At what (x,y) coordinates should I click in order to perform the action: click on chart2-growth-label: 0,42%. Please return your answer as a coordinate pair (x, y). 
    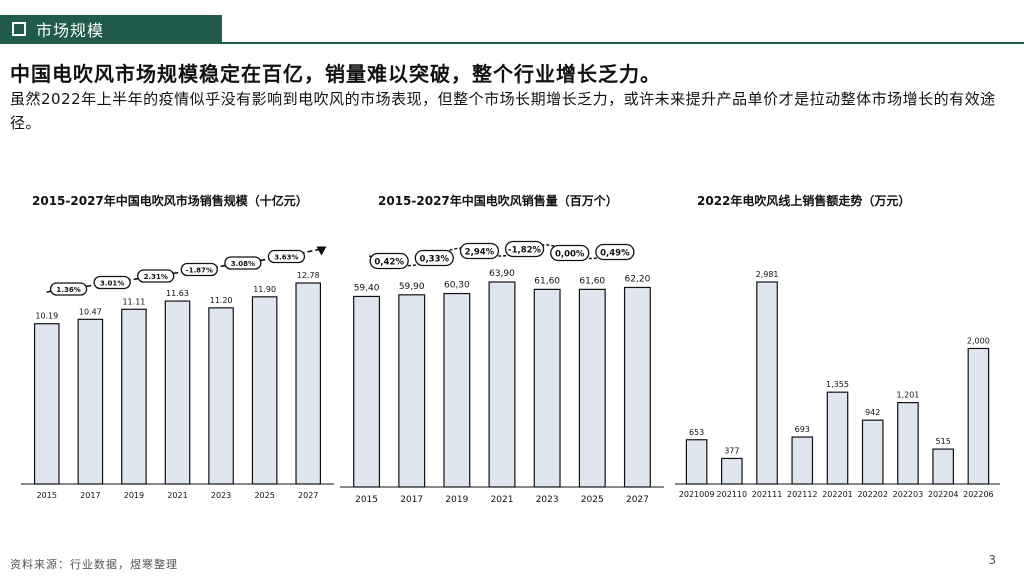
    Looking at the image, I should click on (389, 263).